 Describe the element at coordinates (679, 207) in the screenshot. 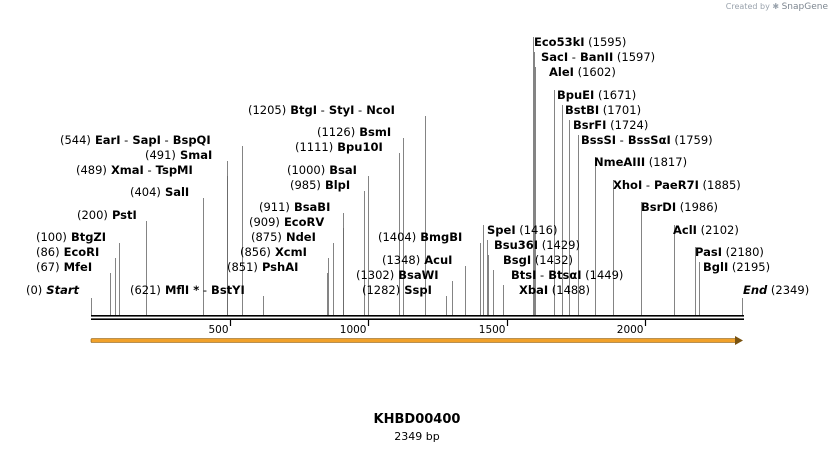

I see `site-label: BsrDI (1986)` at that location.